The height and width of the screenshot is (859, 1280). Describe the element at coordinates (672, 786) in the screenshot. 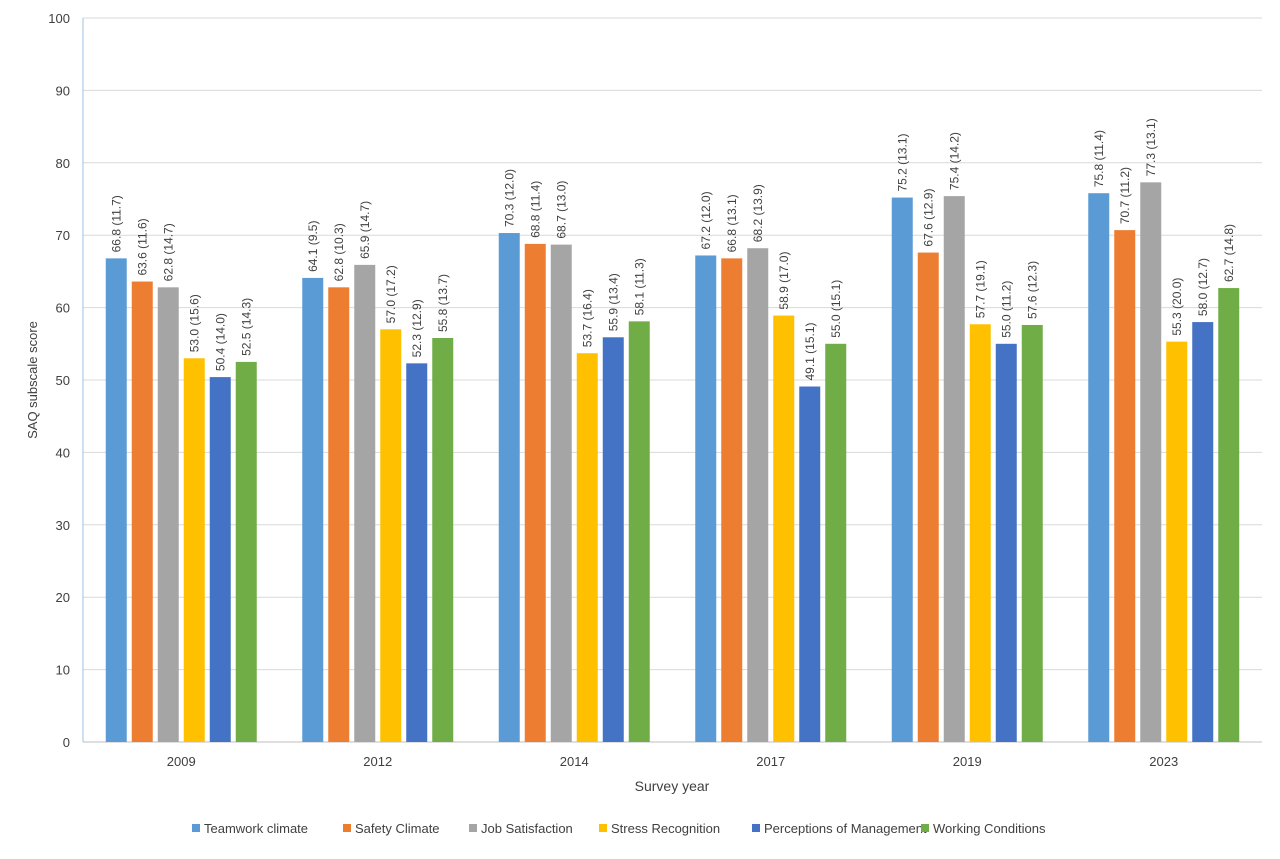

I see `x-axis-title: Survey year` at that location.